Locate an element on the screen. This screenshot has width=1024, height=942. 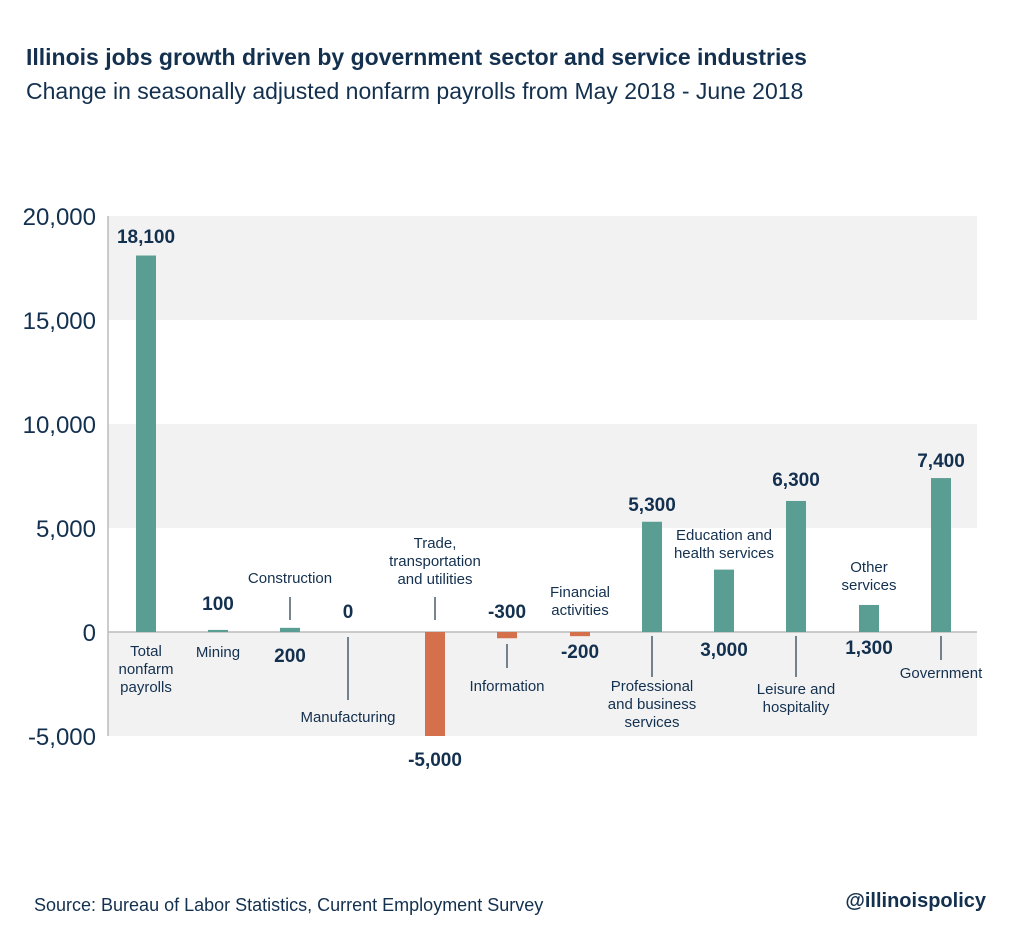
value-label: -200 is located at coordinates (580, 652).